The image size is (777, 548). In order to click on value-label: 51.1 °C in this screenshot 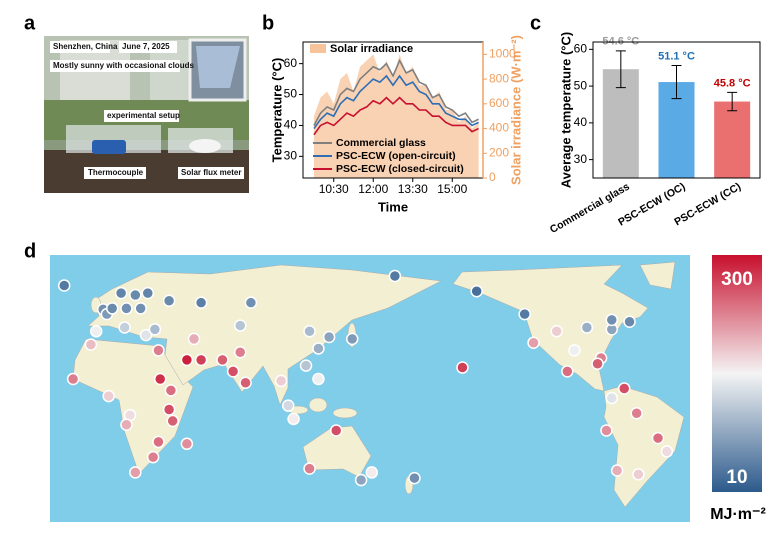, I will do `click(676, 56)`.